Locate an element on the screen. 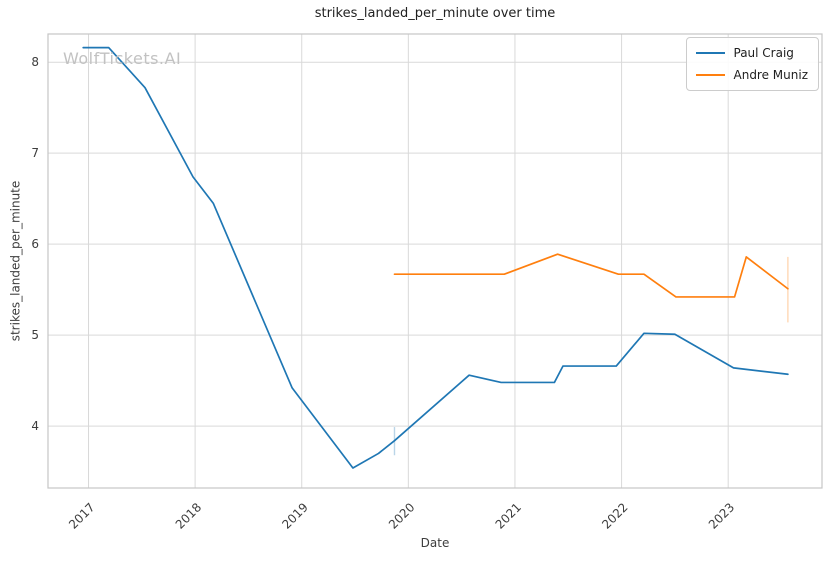 The height and width of the screenshot is (561, 832). series-line-andre-muniz is located at coordinates (591, 275).